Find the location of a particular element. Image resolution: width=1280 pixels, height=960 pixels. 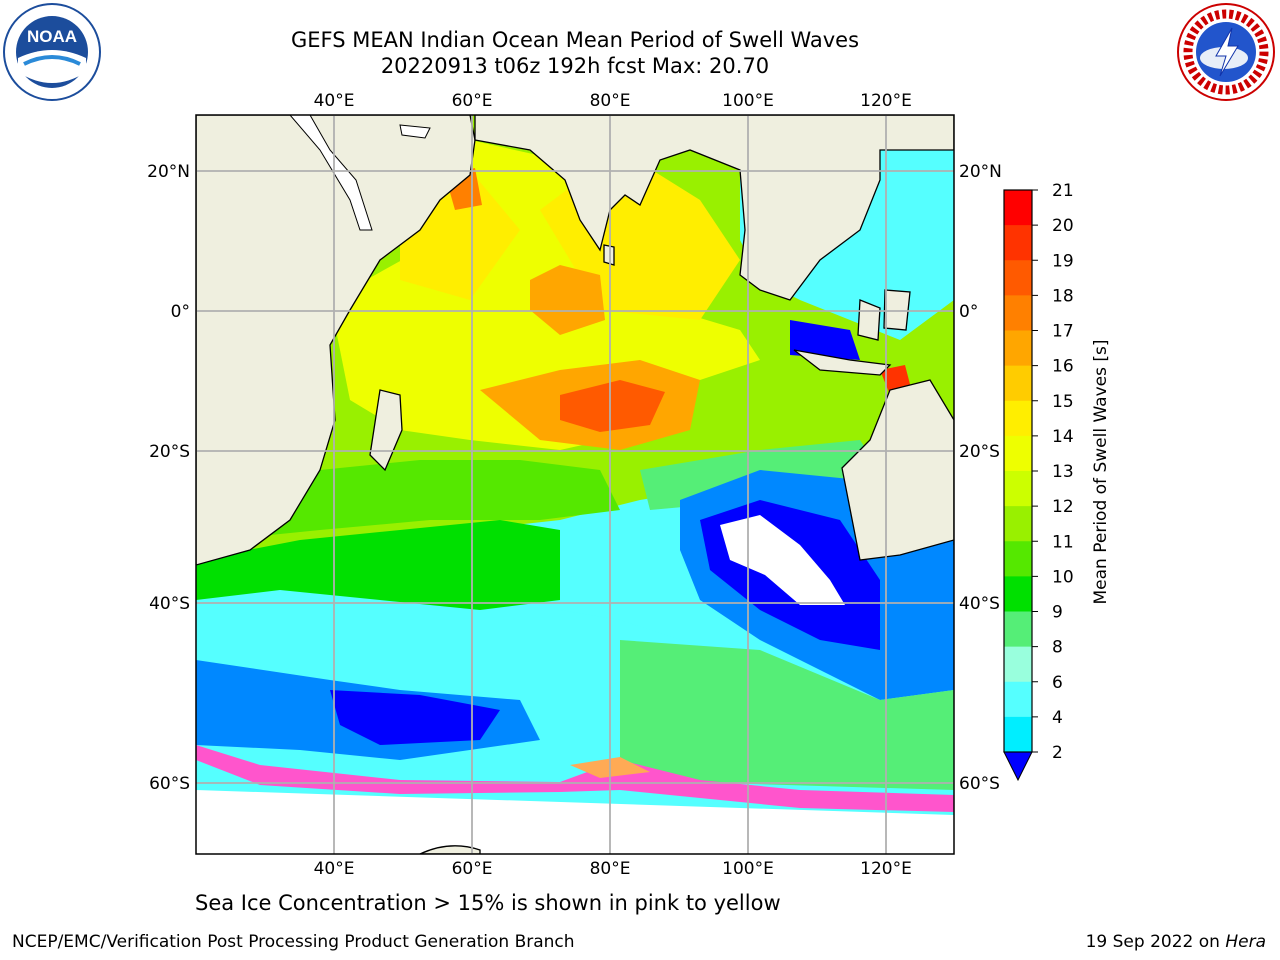

credit-machine: Hera is located at coordinates (1245, 942).